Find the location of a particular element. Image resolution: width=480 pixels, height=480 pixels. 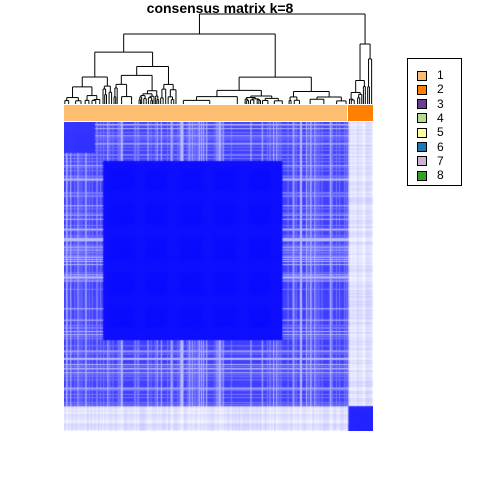

legend-label: 5 is located at coordinates (440, 132).